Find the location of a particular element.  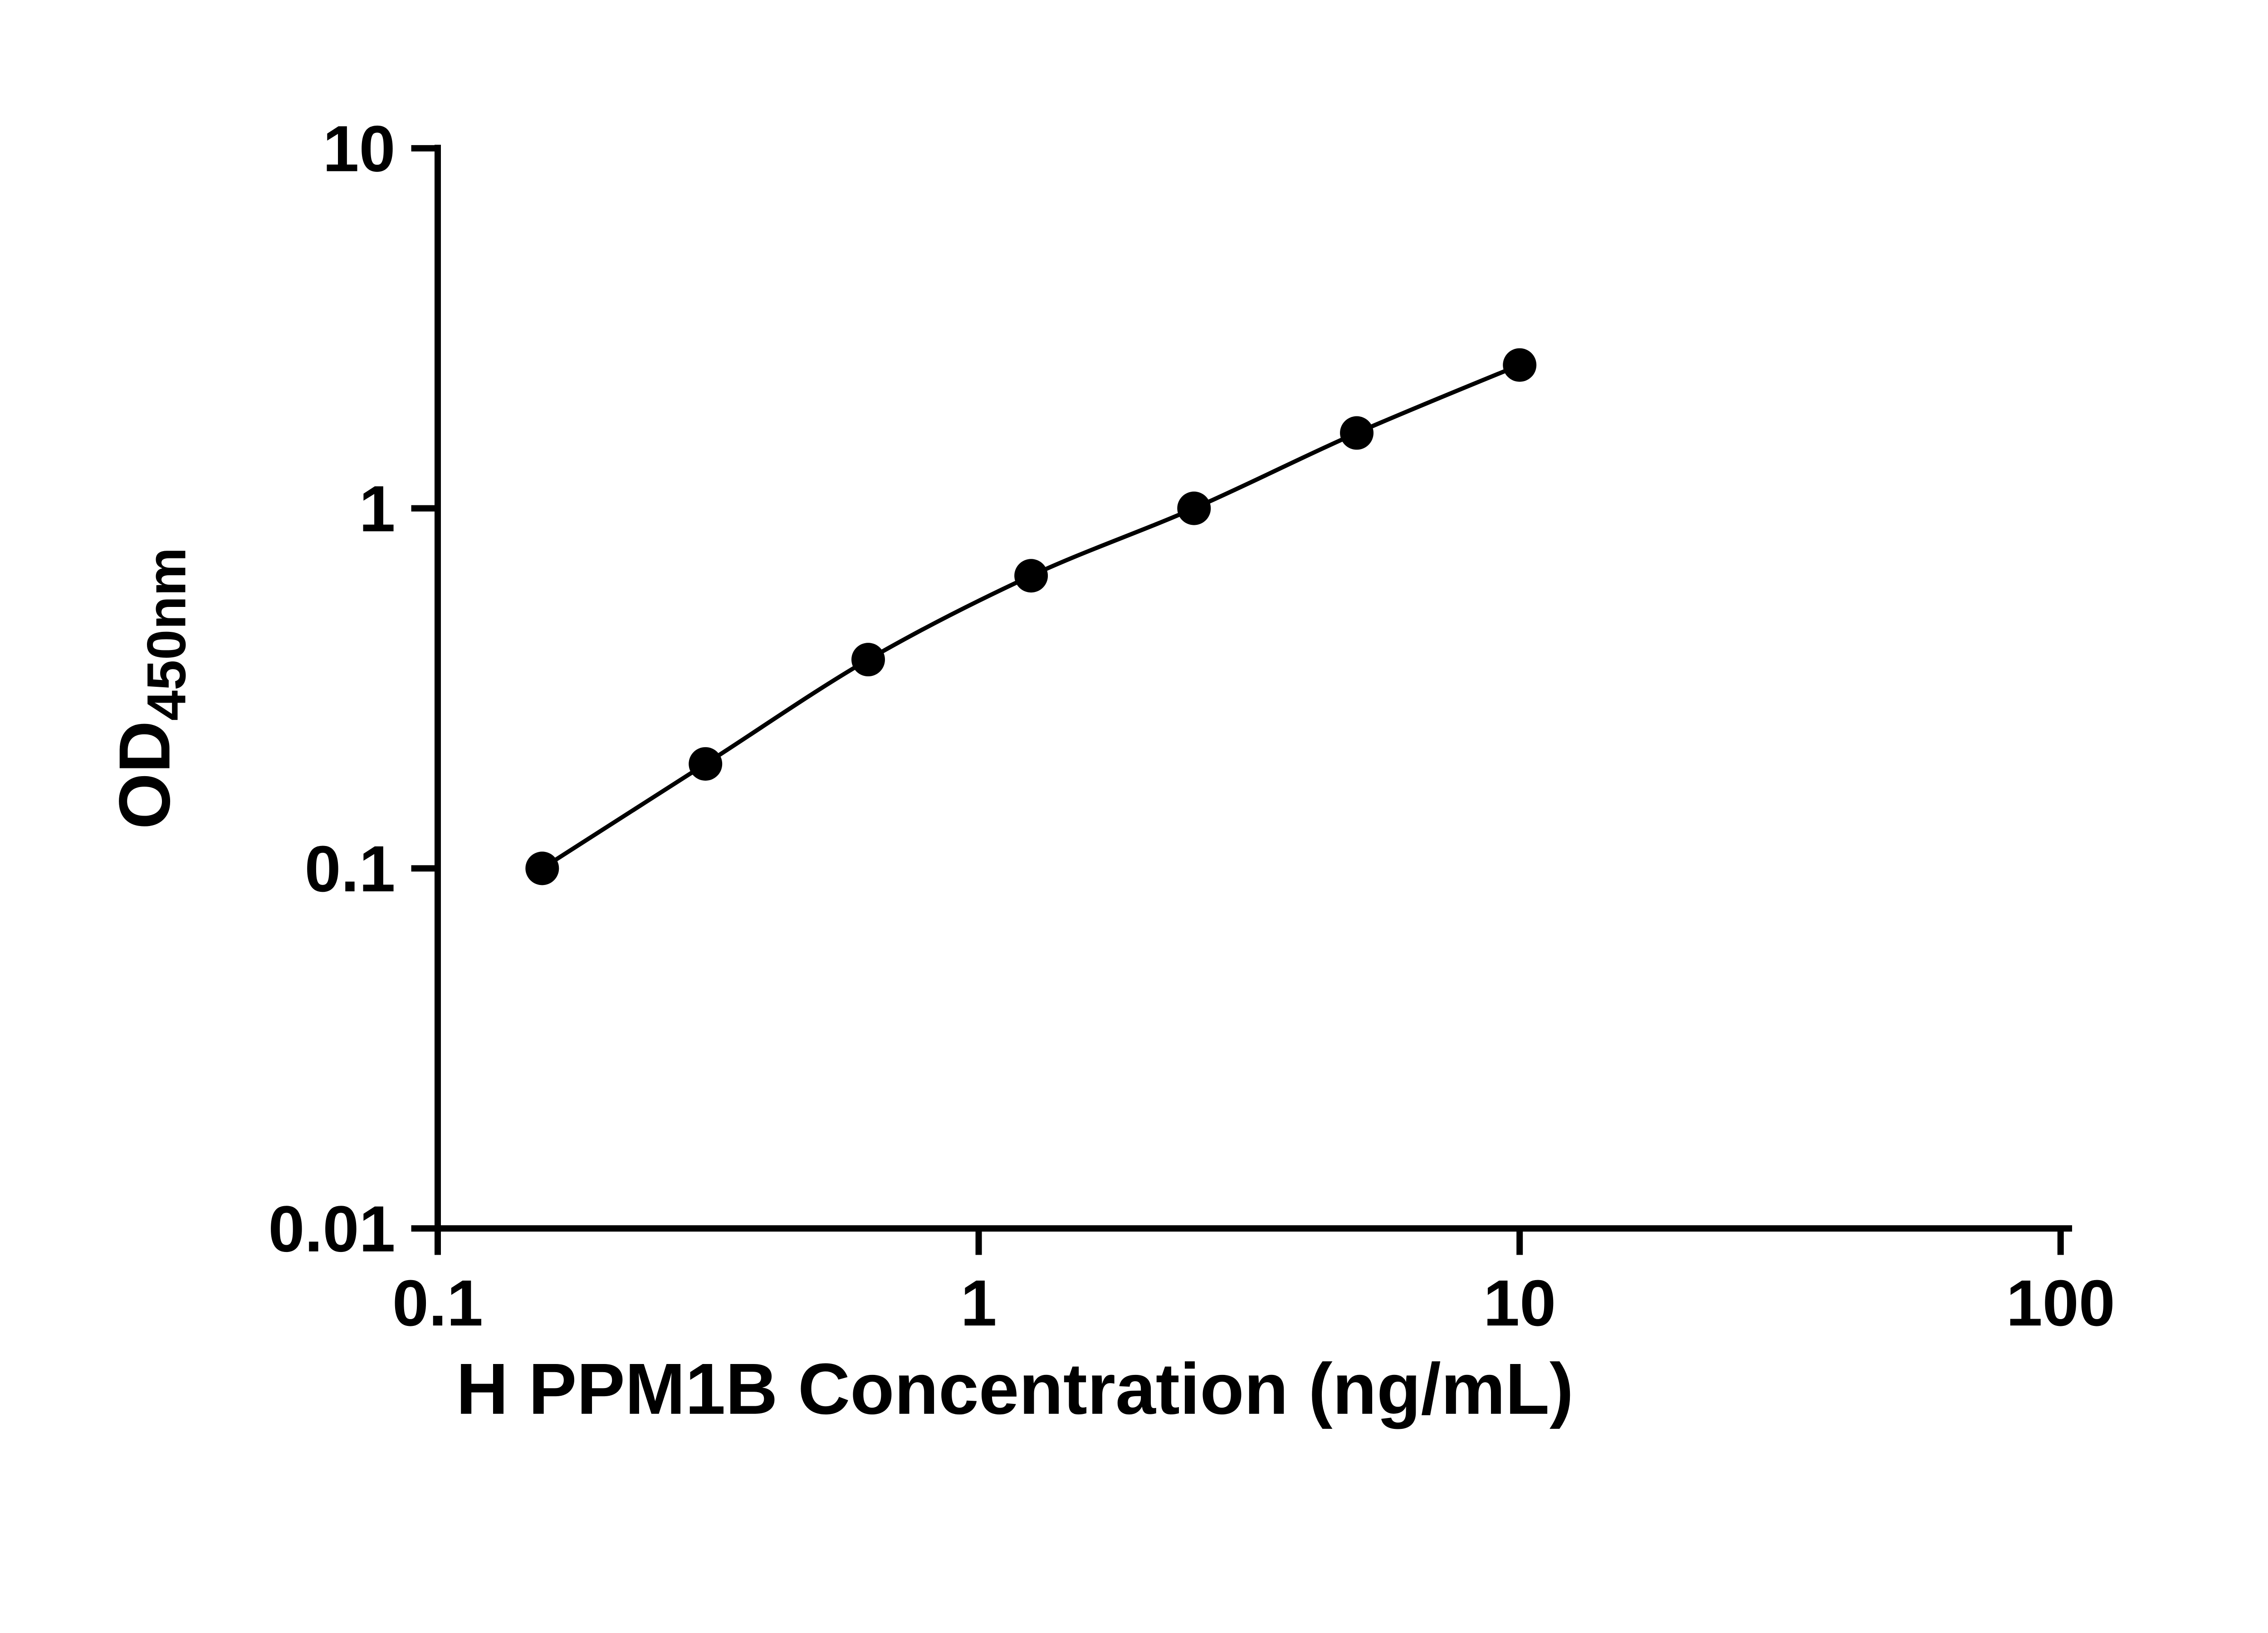

y-tick-label: 0.1 is located at coordinates (350, 868).